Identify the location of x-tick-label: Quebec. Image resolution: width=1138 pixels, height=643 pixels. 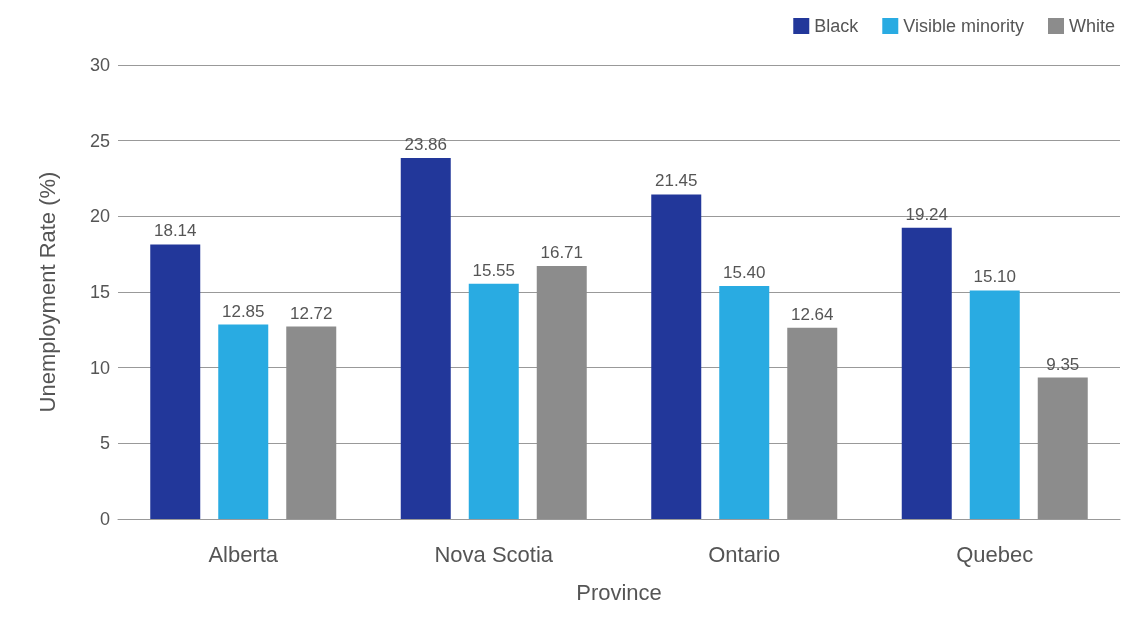
(995, 554).